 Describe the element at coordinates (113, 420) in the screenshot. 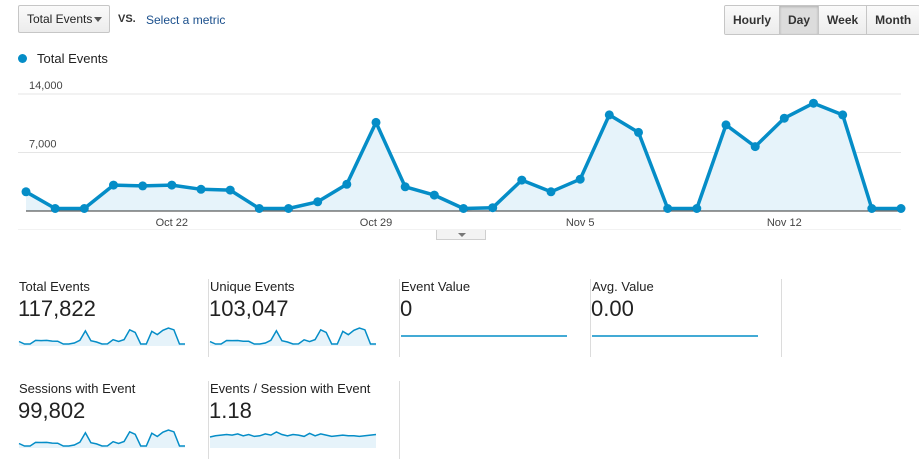

I see `scorecard-sessions-with-event: Sessions with Event 99,802` at that location.